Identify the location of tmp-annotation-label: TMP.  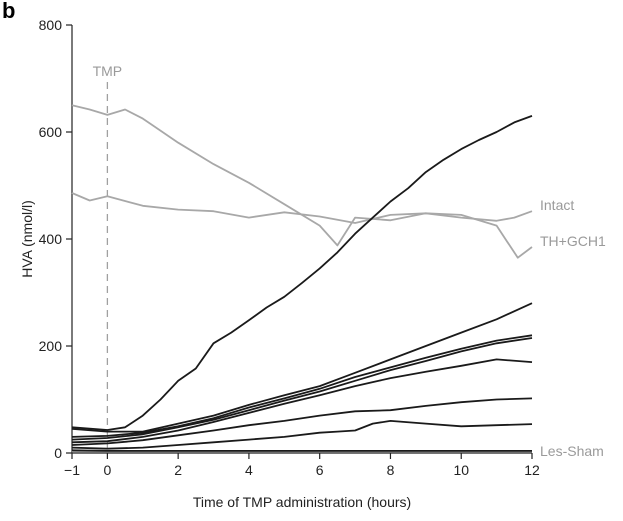
(108, 71).